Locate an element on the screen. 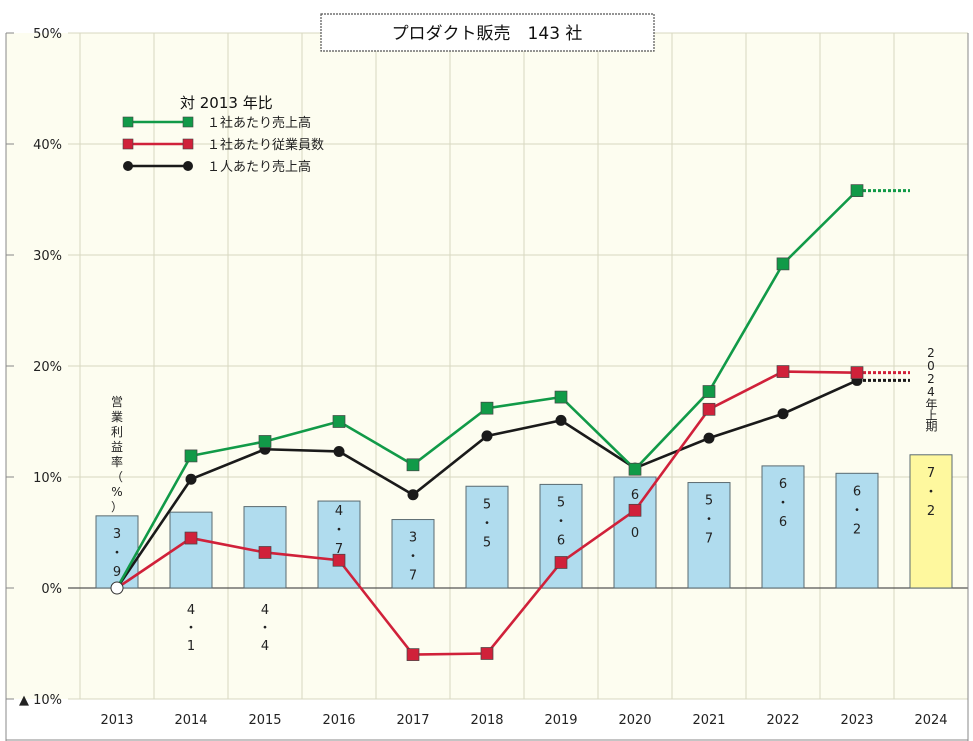 Image resolution: width=973 pixels, height=741 pixels. bar-value-label: 6 ・ 6 is located at coordinates (782, 503).